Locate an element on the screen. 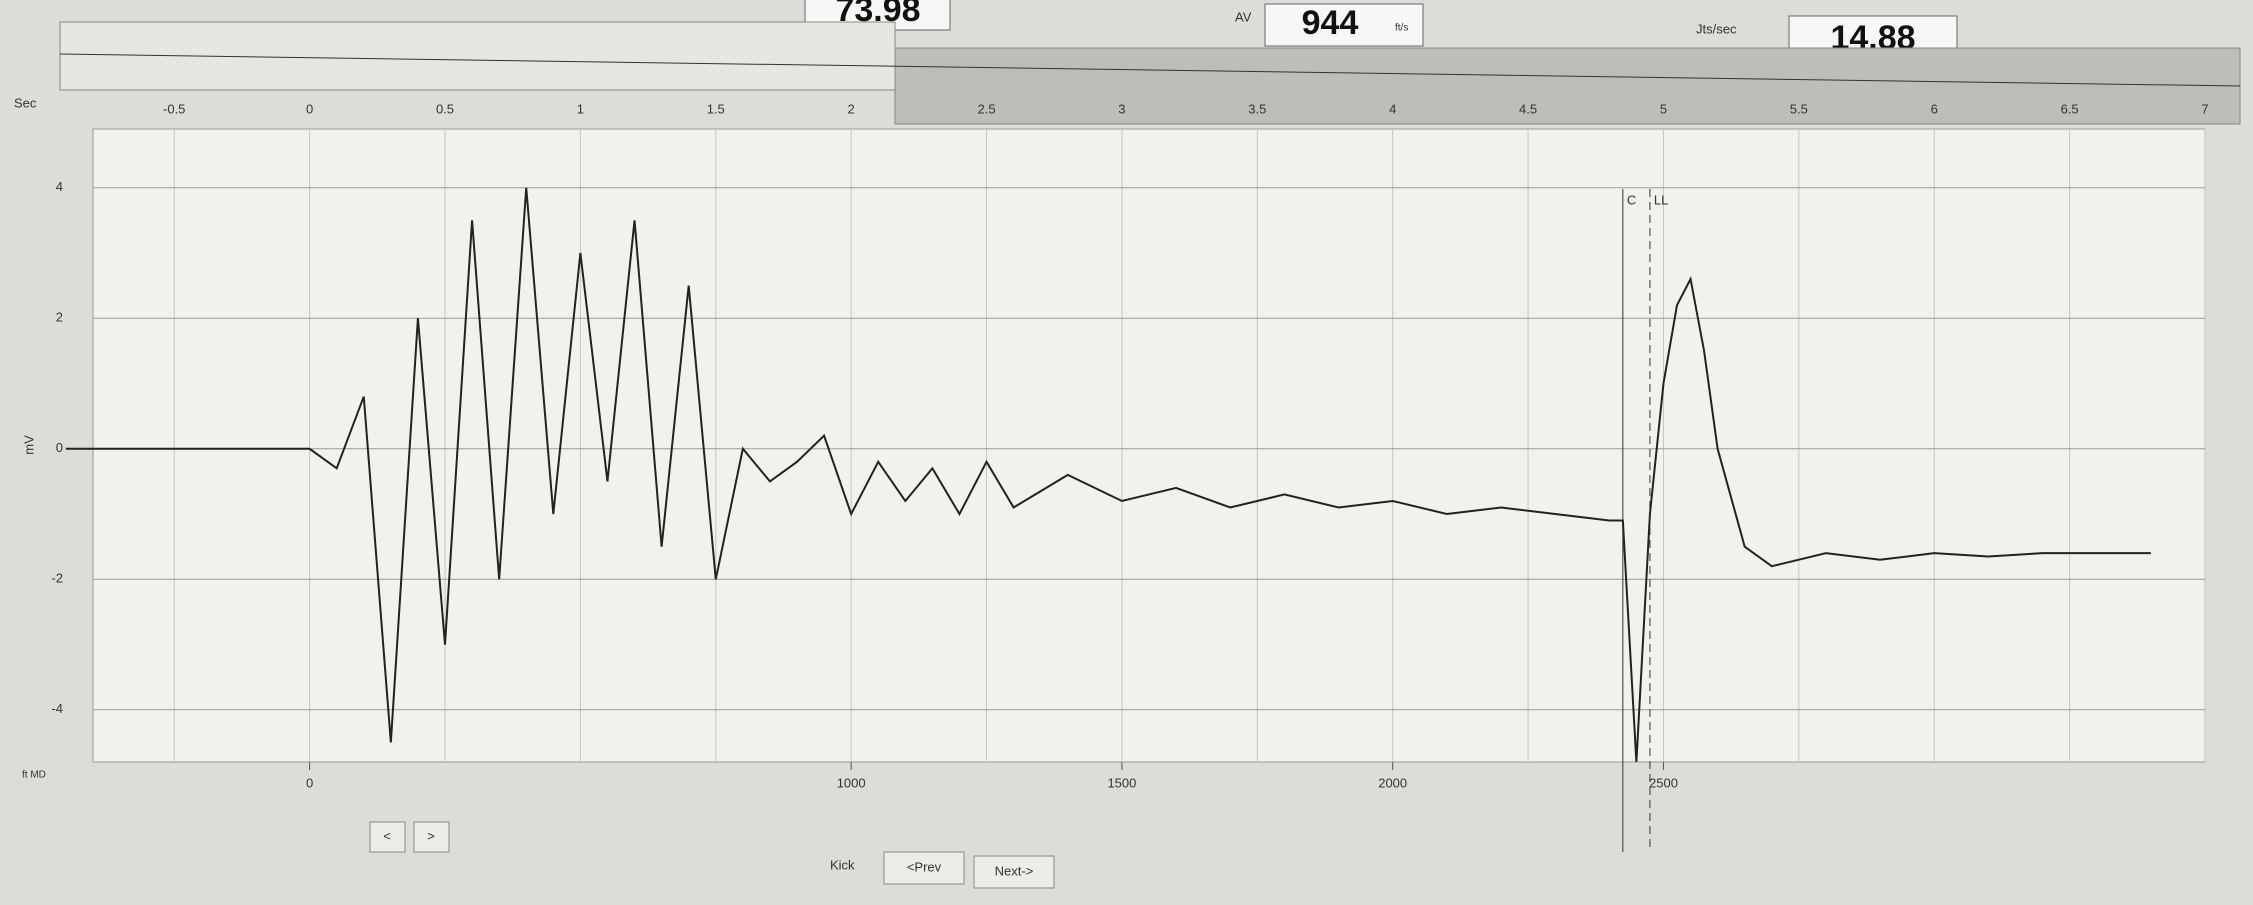 The height and width of the screenshot is (905, 2253). x-tick-label: 5.5 is located at coordinates (1799, 108).